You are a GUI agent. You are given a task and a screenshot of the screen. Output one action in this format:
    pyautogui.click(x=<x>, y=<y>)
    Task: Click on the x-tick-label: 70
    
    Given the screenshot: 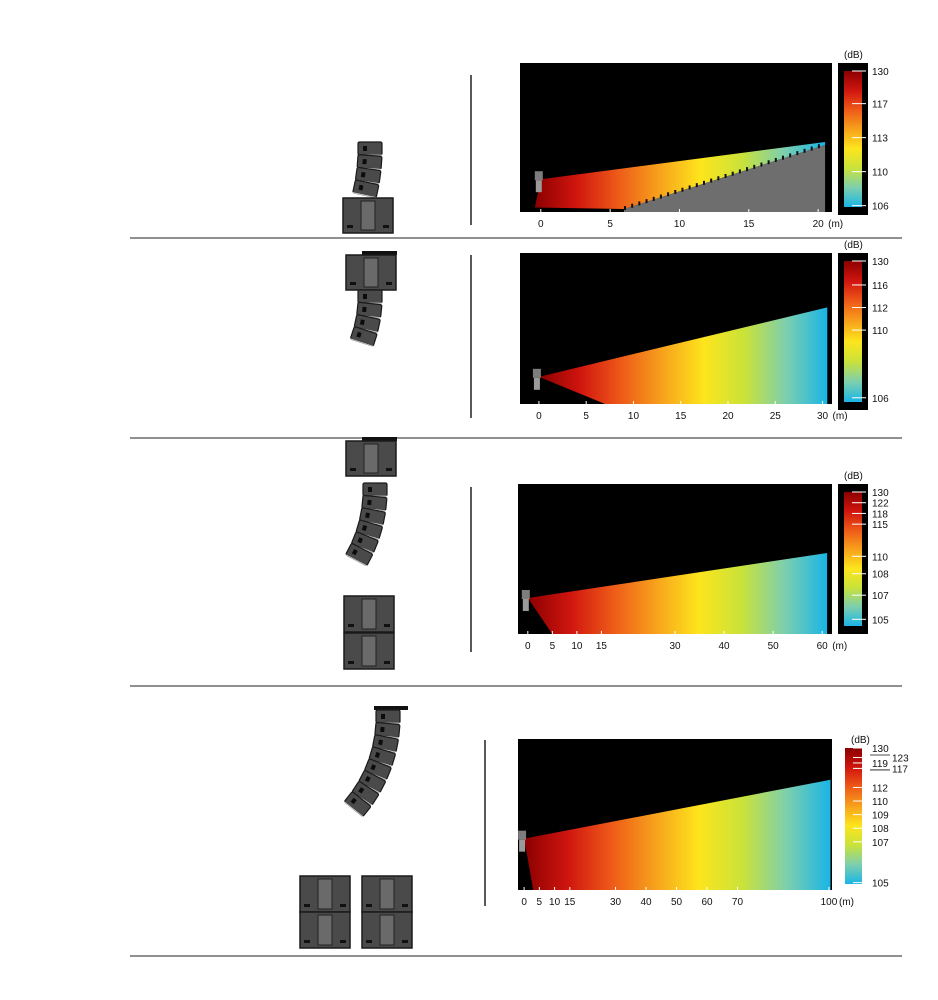 What is the action you would take?
    pyautogui.click(x=738, y=902)
    